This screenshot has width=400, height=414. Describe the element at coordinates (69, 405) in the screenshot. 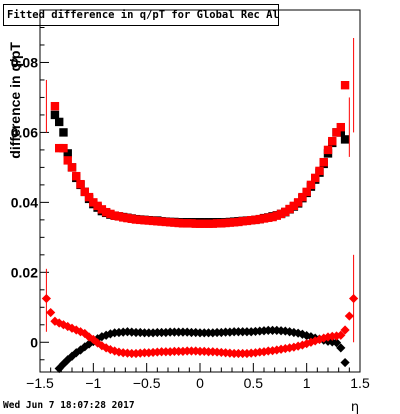

I see `timestamp: Wed Jun 7 18:07:28 2017` at that location.